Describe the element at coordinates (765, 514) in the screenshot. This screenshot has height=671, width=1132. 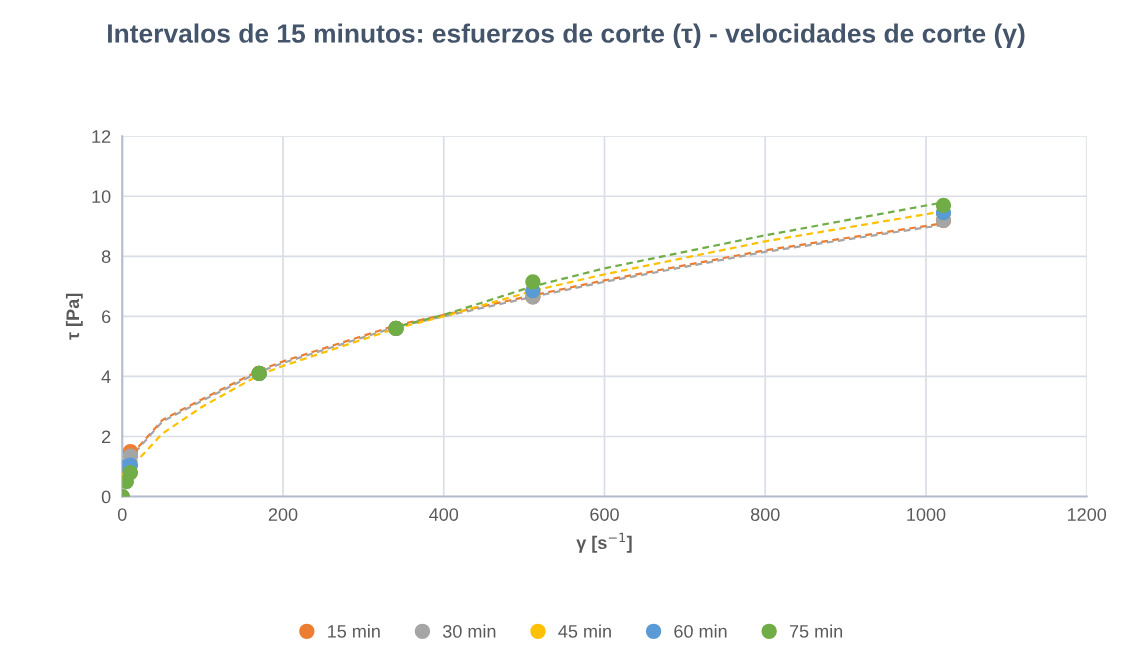
I see `x-tick-label: 800` at that location.